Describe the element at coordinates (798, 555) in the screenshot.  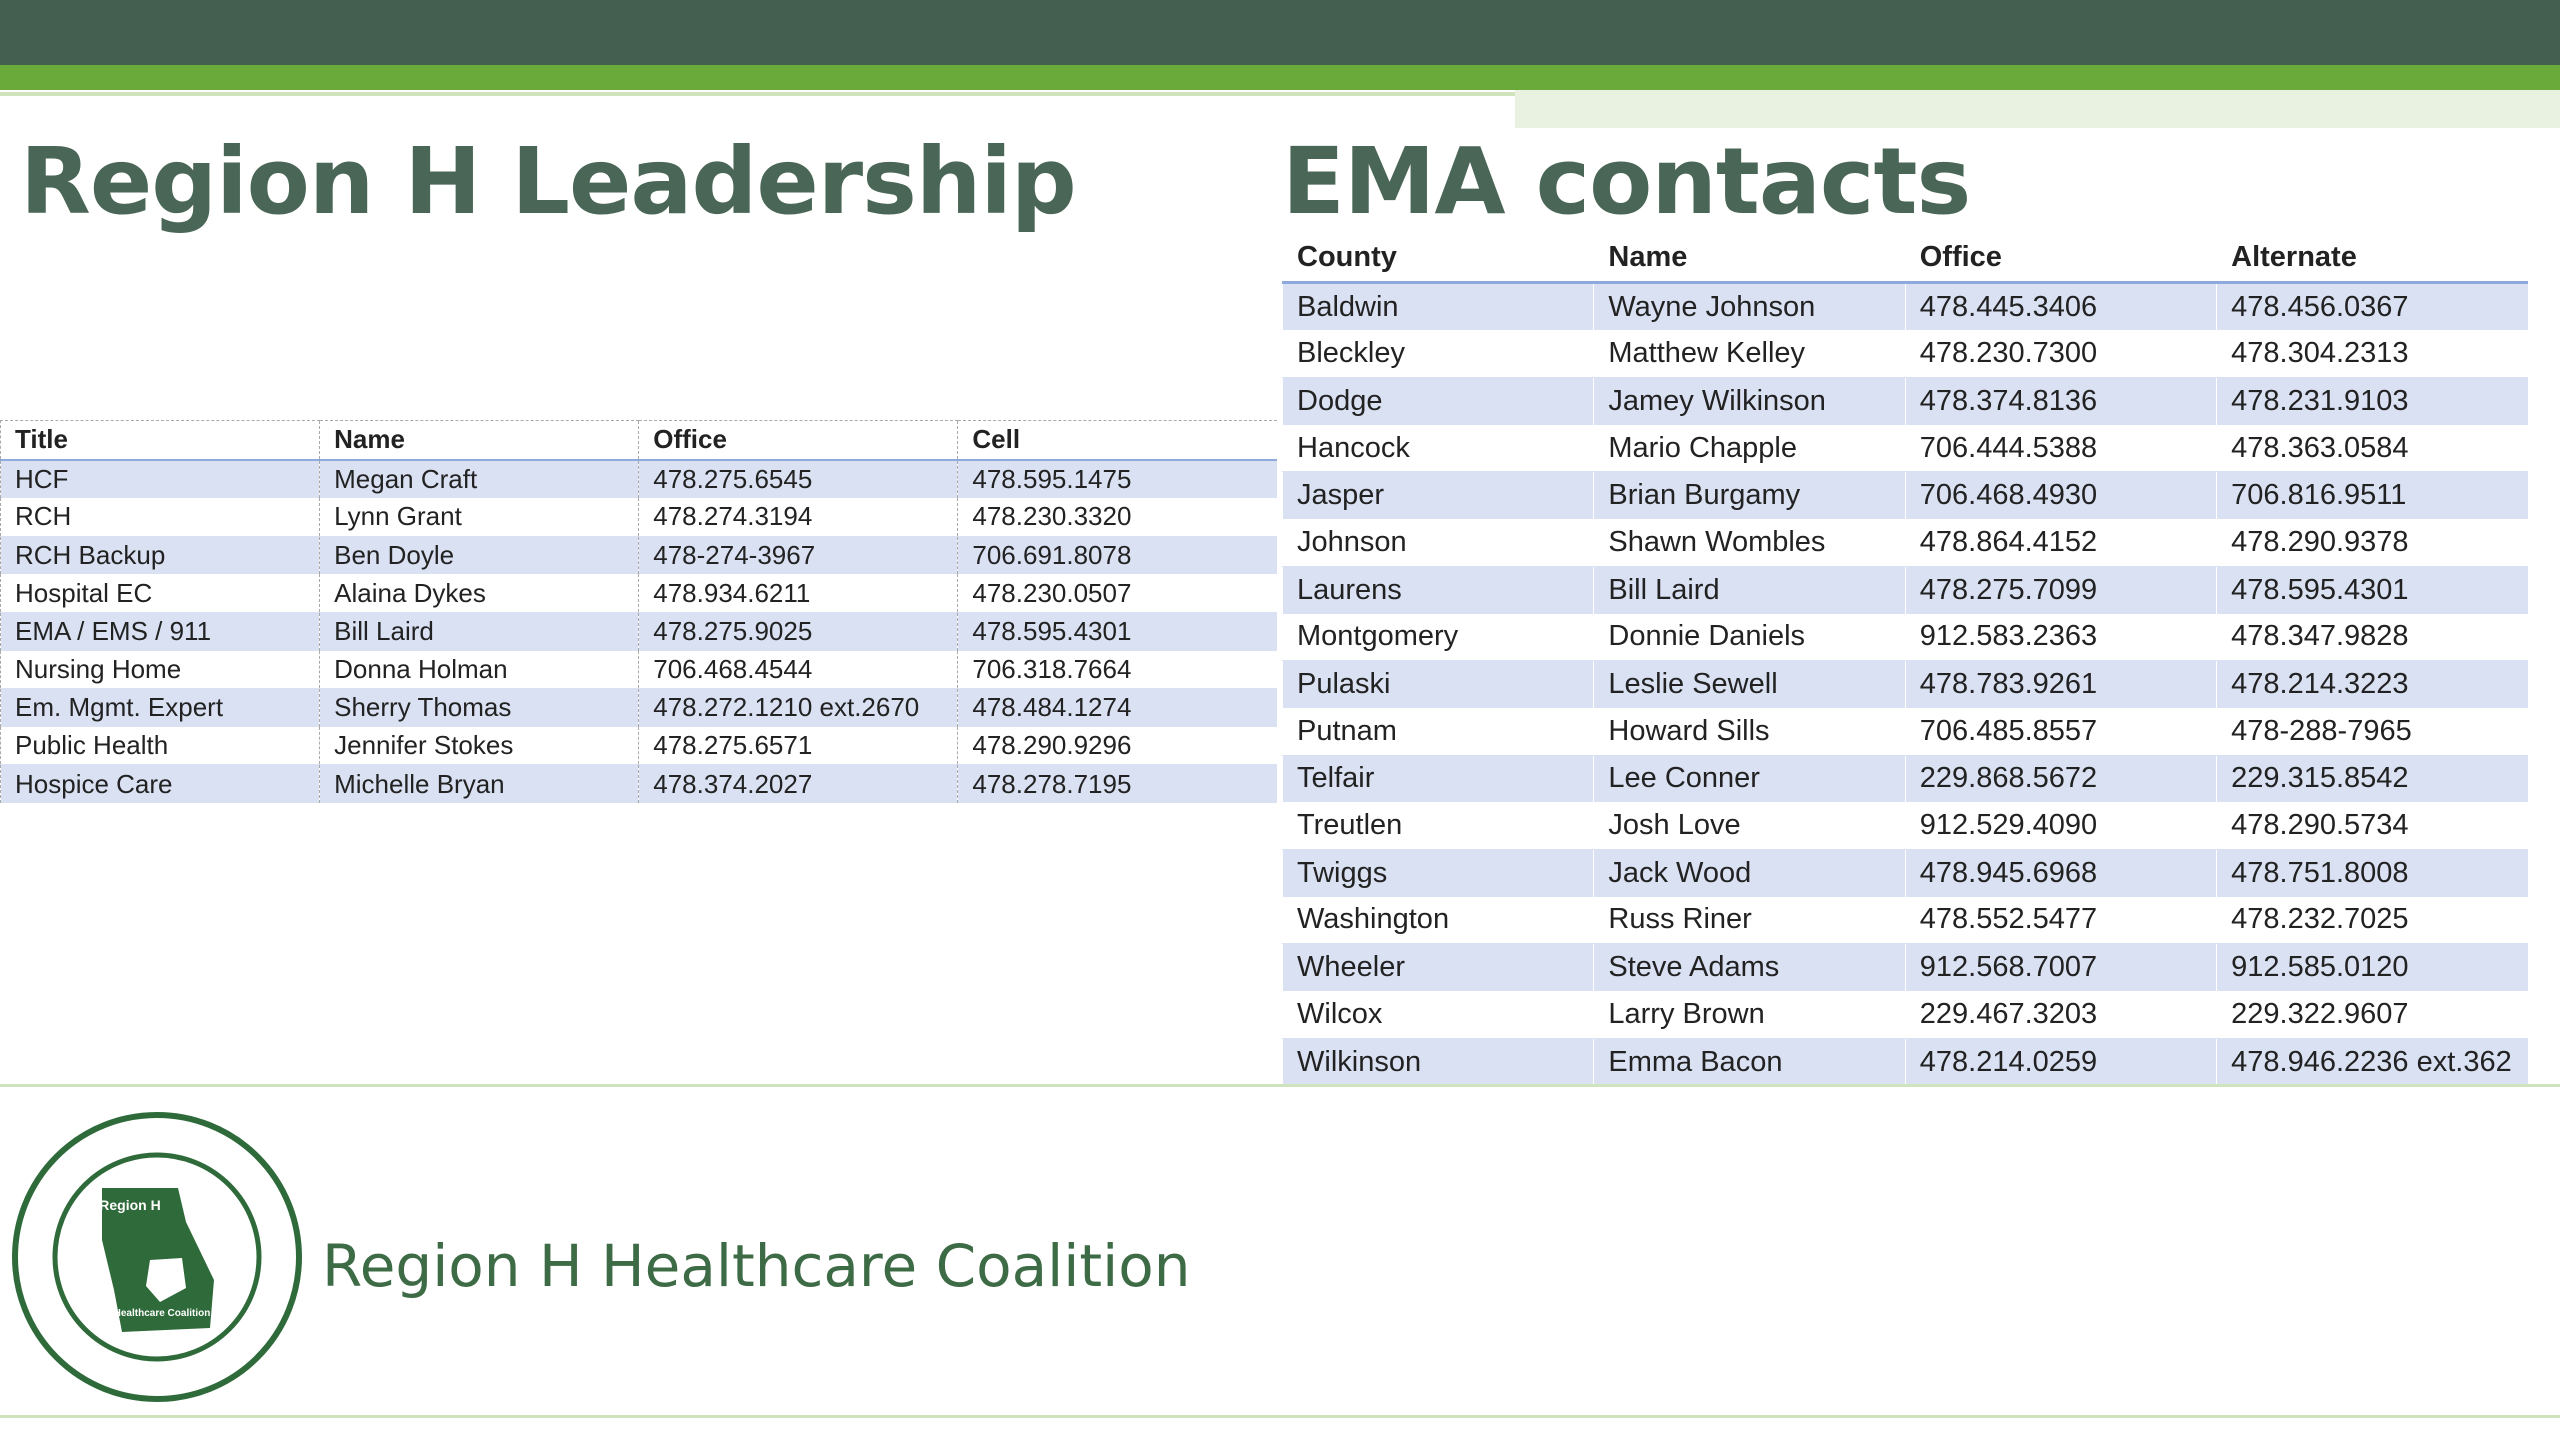
I see `table-cell: 478-274-3967` at that location.